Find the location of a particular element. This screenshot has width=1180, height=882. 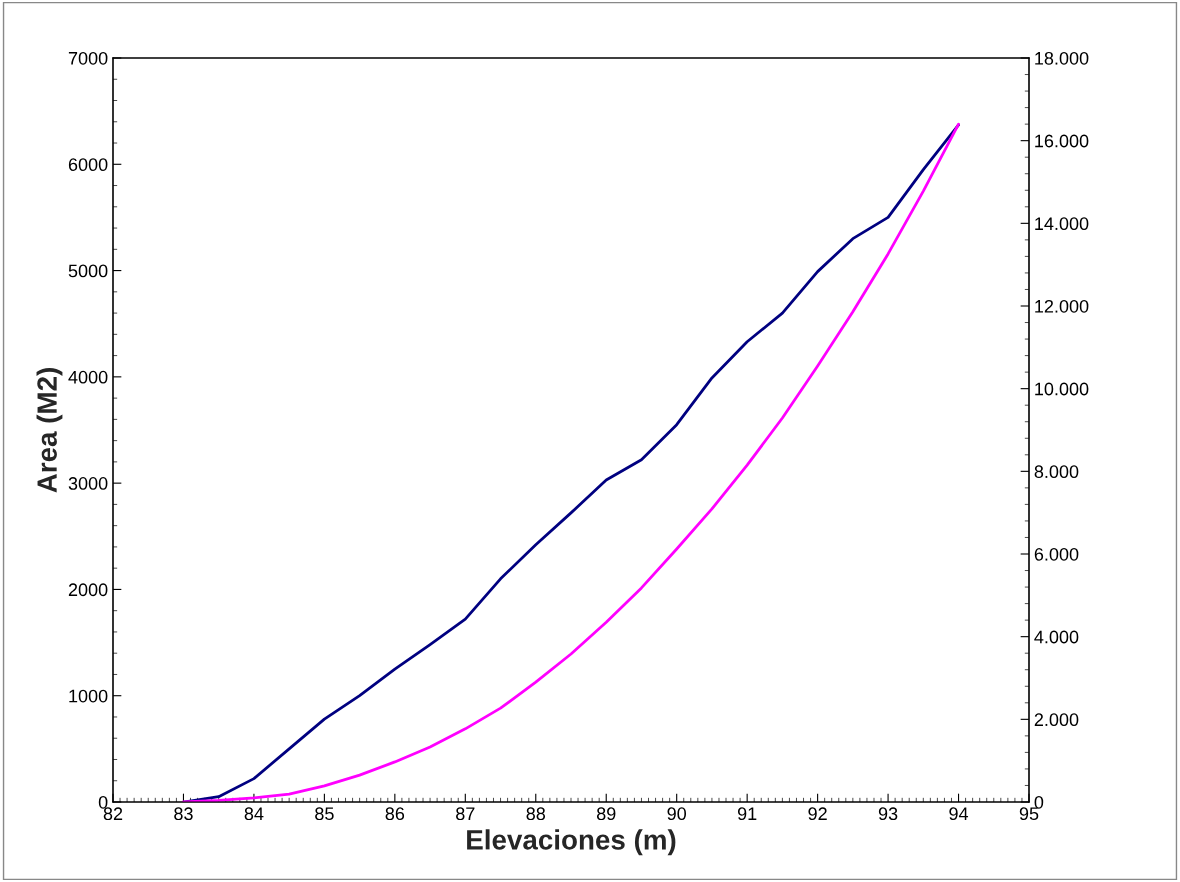

y2-tick-label: 6.000 is located at coordinates (1056, 554).